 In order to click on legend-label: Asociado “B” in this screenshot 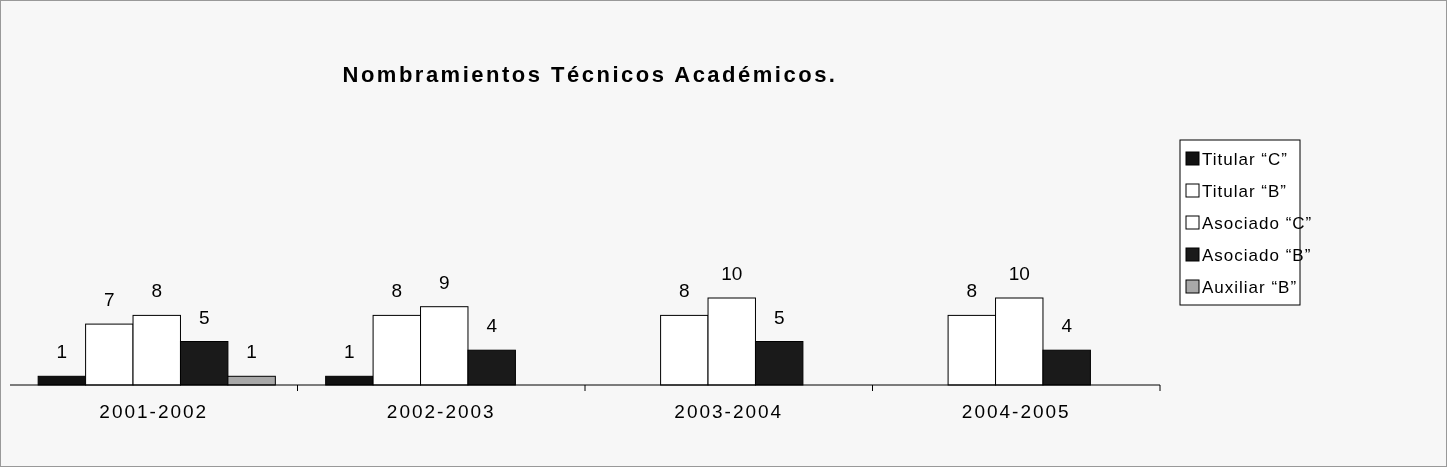, I will do `click(1257, 255)`.